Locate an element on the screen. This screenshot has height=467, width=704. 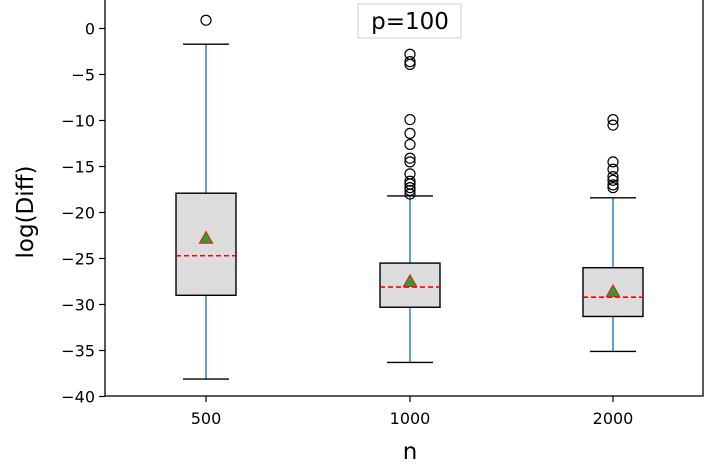
y-tick-label: −15 is located at coordinates (78, 167).